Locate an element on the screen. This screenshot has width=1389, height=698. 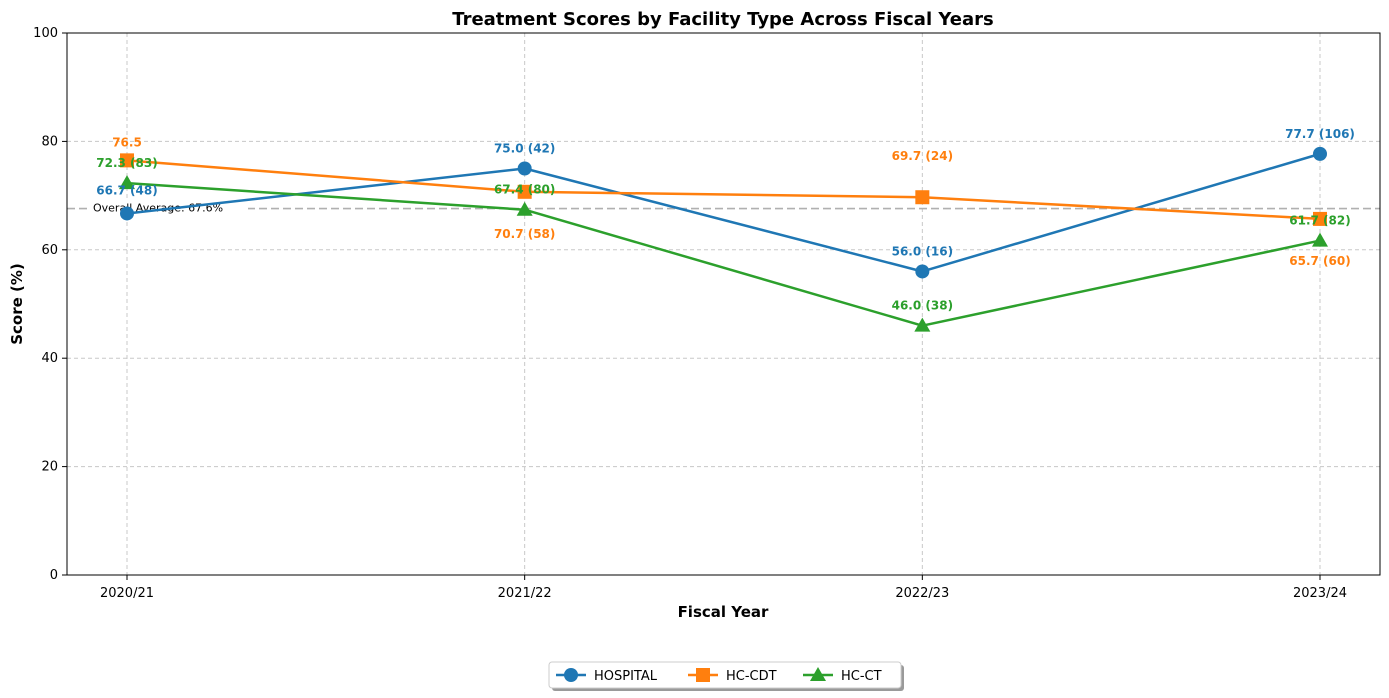
data-label-hc-ct: 61.7 (82) is located at coordinates (1319, 221).